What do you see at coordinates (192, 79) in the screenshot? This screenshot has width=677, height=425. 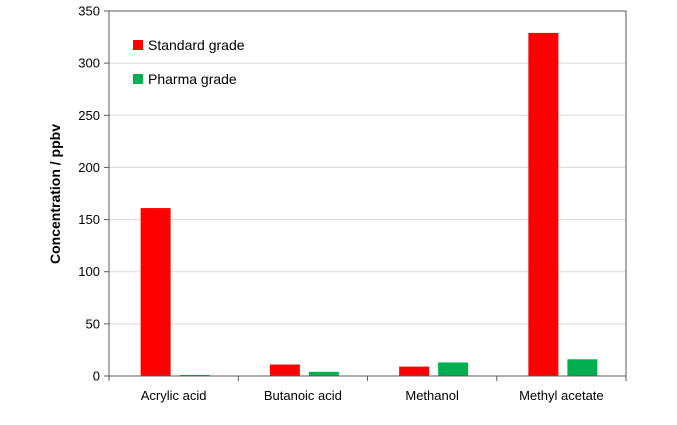 I see `legend-label: Pharma grade` at bounding box center [192, 79].